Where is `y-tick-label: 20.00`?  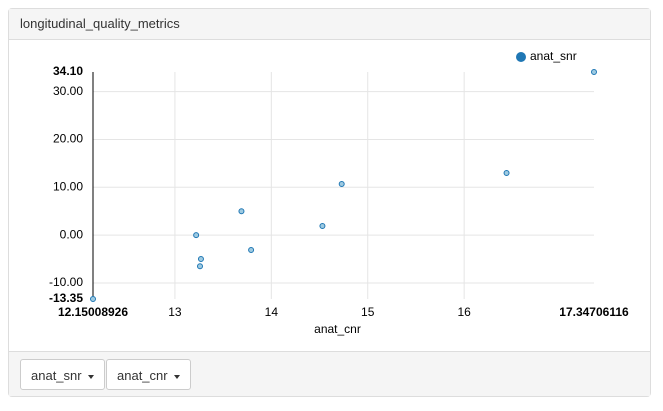 y-tick-label: 20.00 is located at coordinates (68, 139).